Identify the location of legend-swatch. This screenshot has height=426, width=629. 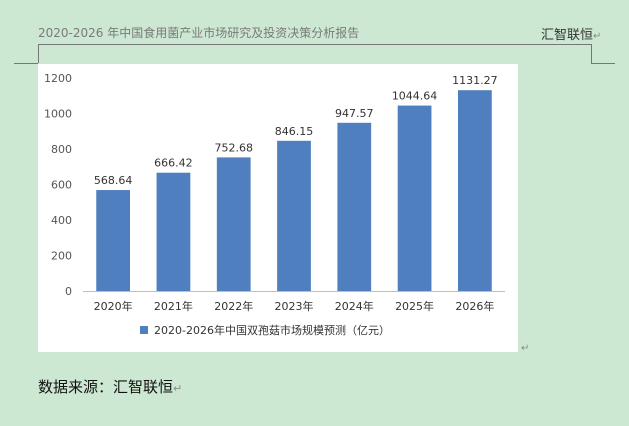
(144, 330).